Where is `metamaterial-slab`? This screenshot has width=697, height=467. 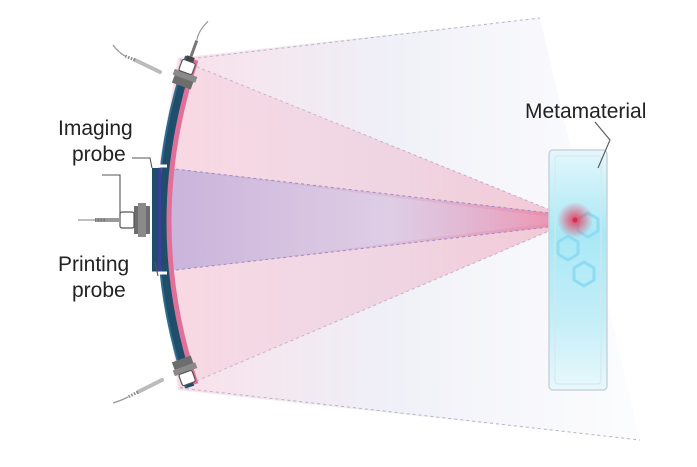 metamaterial-slab is located at coordinates (578, 270).